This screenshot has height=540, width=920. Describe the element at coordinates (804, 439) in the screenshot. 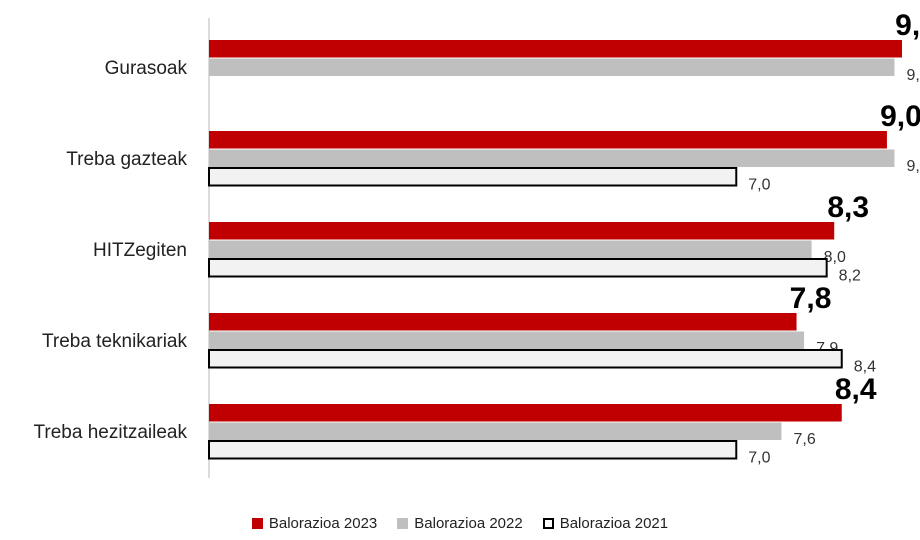

I see `data-label-2022: 7,6` at that location.